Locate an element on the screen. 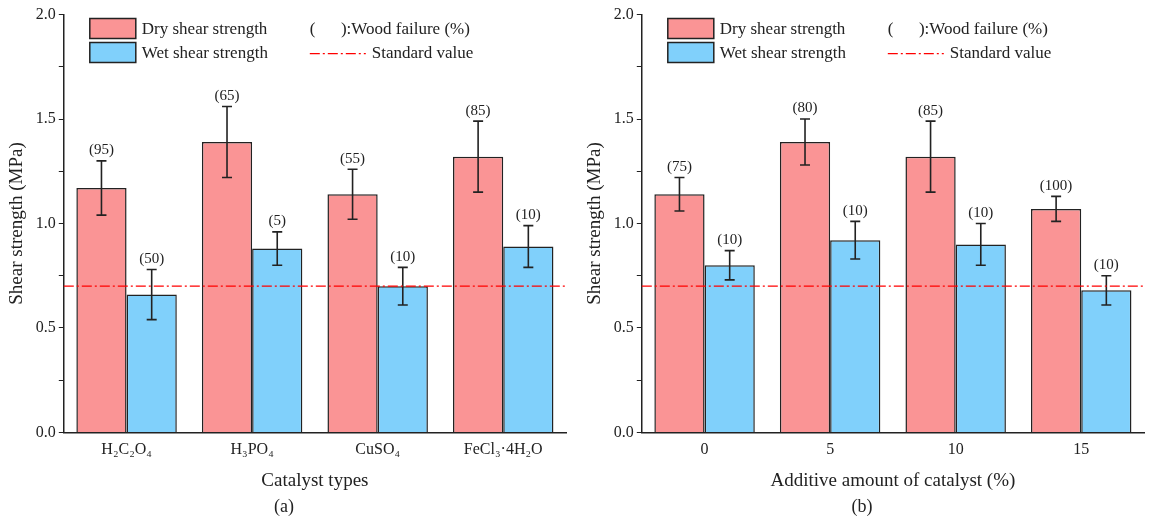 This screenshot has height=526, width=1164. x-tick-label: H₃PO₄ is located at coordinates (252, 449).